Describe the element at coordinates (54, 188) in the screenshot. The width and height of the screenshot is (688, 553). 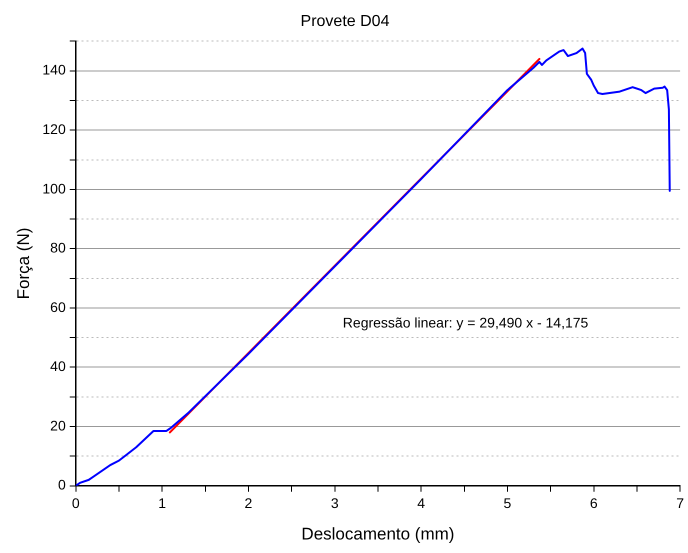
I see `y-tick-label: 100` at that location.